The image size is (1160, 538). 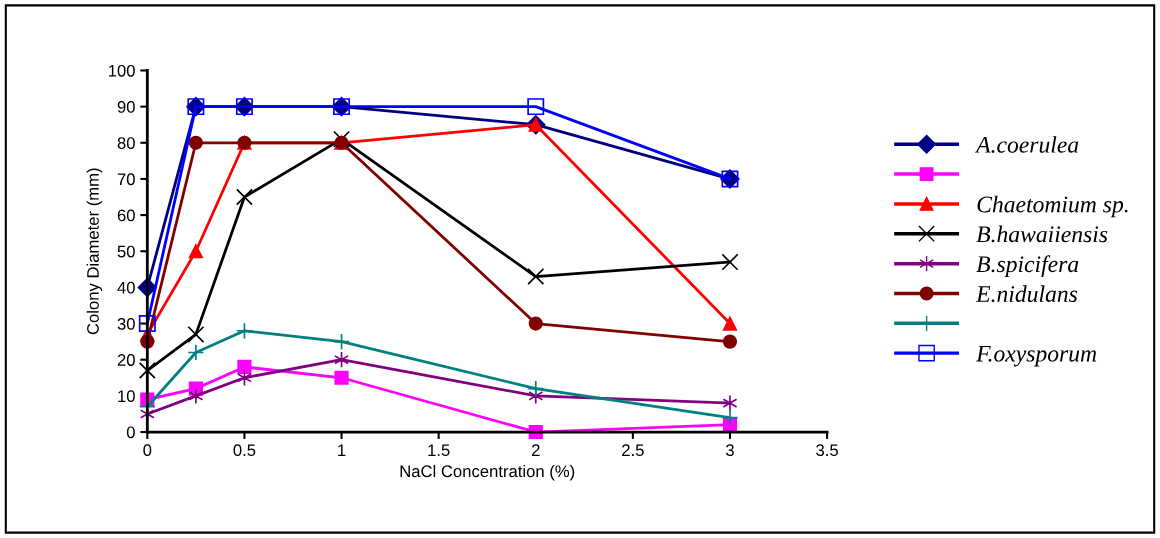 I want to click on x-tick-label: 3.5, so click(x=827, y=450).